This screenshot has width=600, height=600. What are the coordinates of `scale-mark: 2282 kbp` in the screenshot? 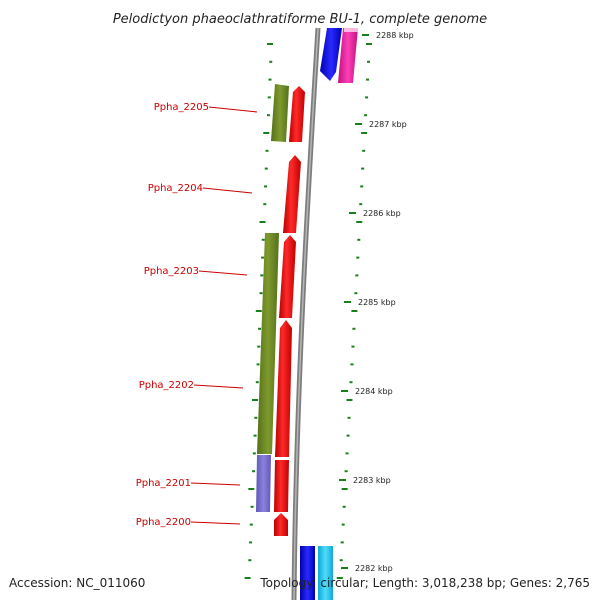 It's located at (367, 568).